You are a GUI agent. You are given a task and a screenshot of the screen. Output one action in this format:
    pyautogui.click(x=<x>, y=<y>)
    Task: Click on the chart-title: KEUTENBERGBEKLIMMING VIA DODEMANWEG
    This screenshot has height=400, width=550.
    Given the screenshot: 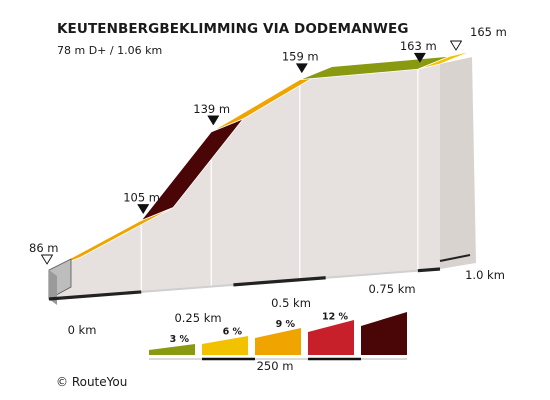 What is the action you would take?
    pyautogui.click(x=233, y=29)
    